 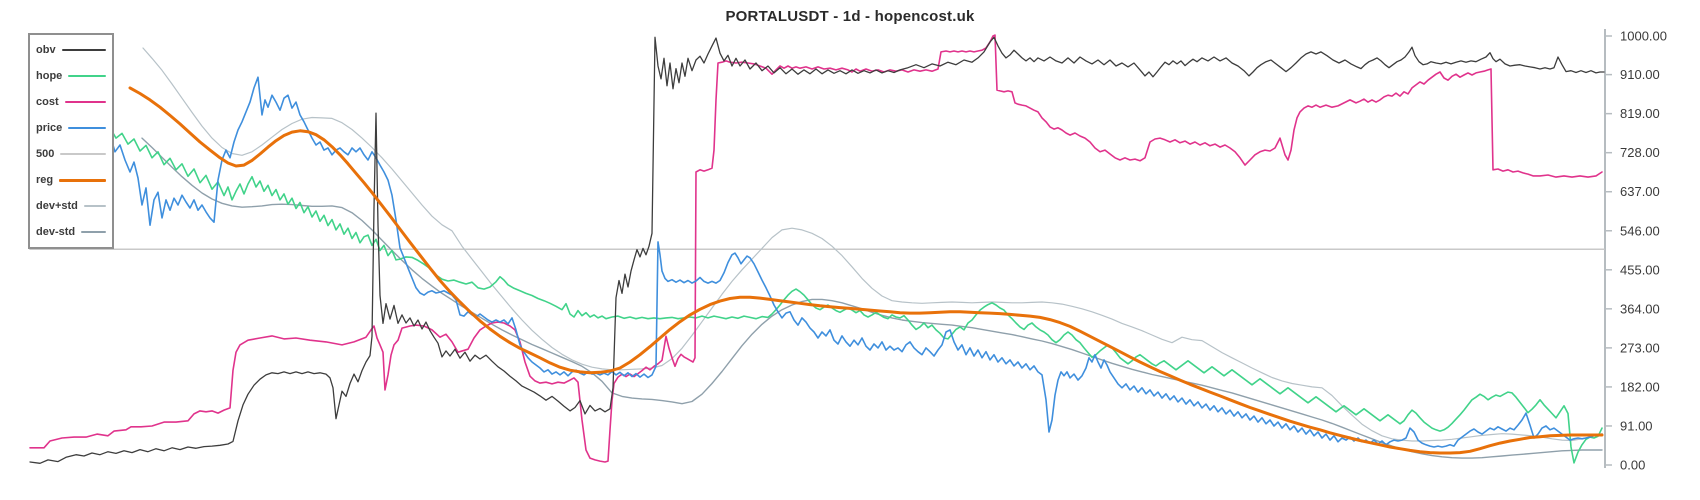 I want to click on y-axis-label: 819.00, so click(x=1640, y=113).